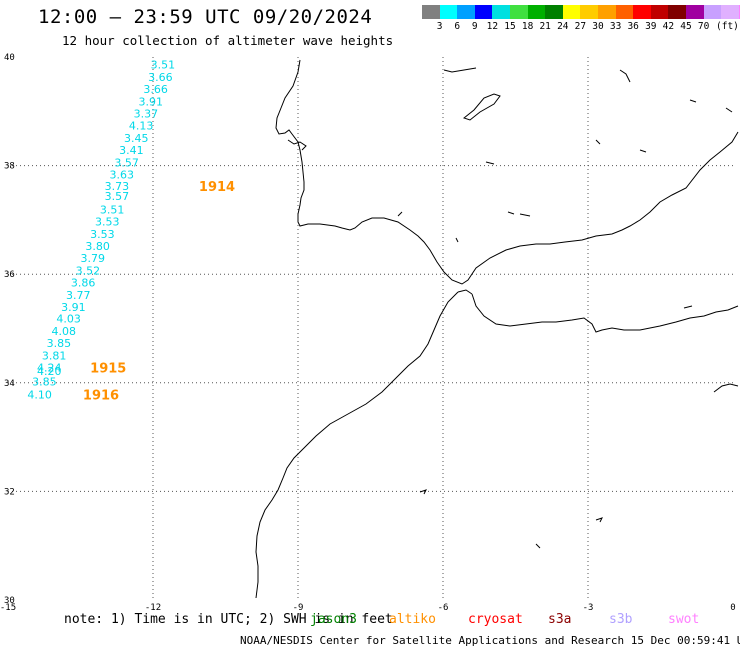 The height and width of the screenshot is (650, 740). What do you see at coordinates (560, 619) in the screenshot?
I see `satellite-s3a: s3a` at bounding box center [560, 619].